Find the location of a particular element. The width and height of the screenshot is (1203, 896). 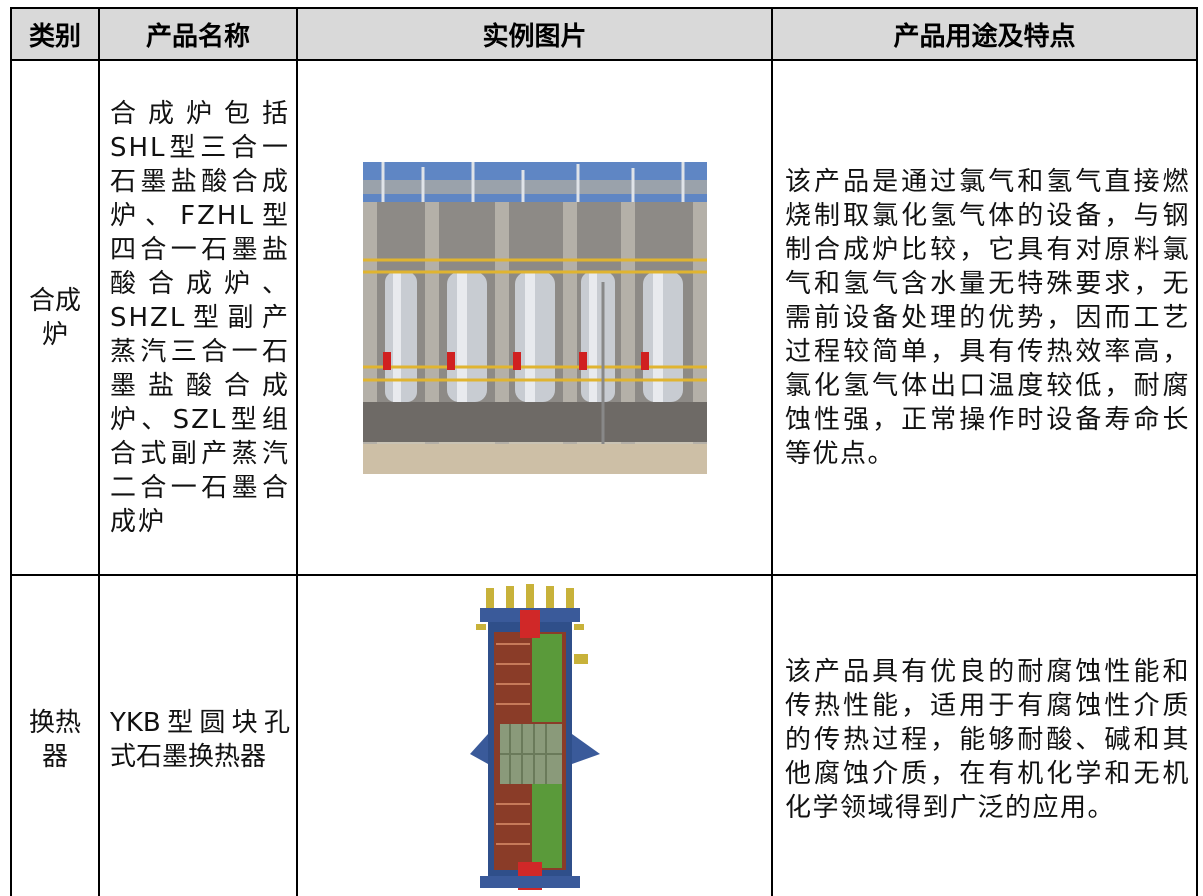

header-cell: 产品用途及特点 is located at coordinates (984, 34).